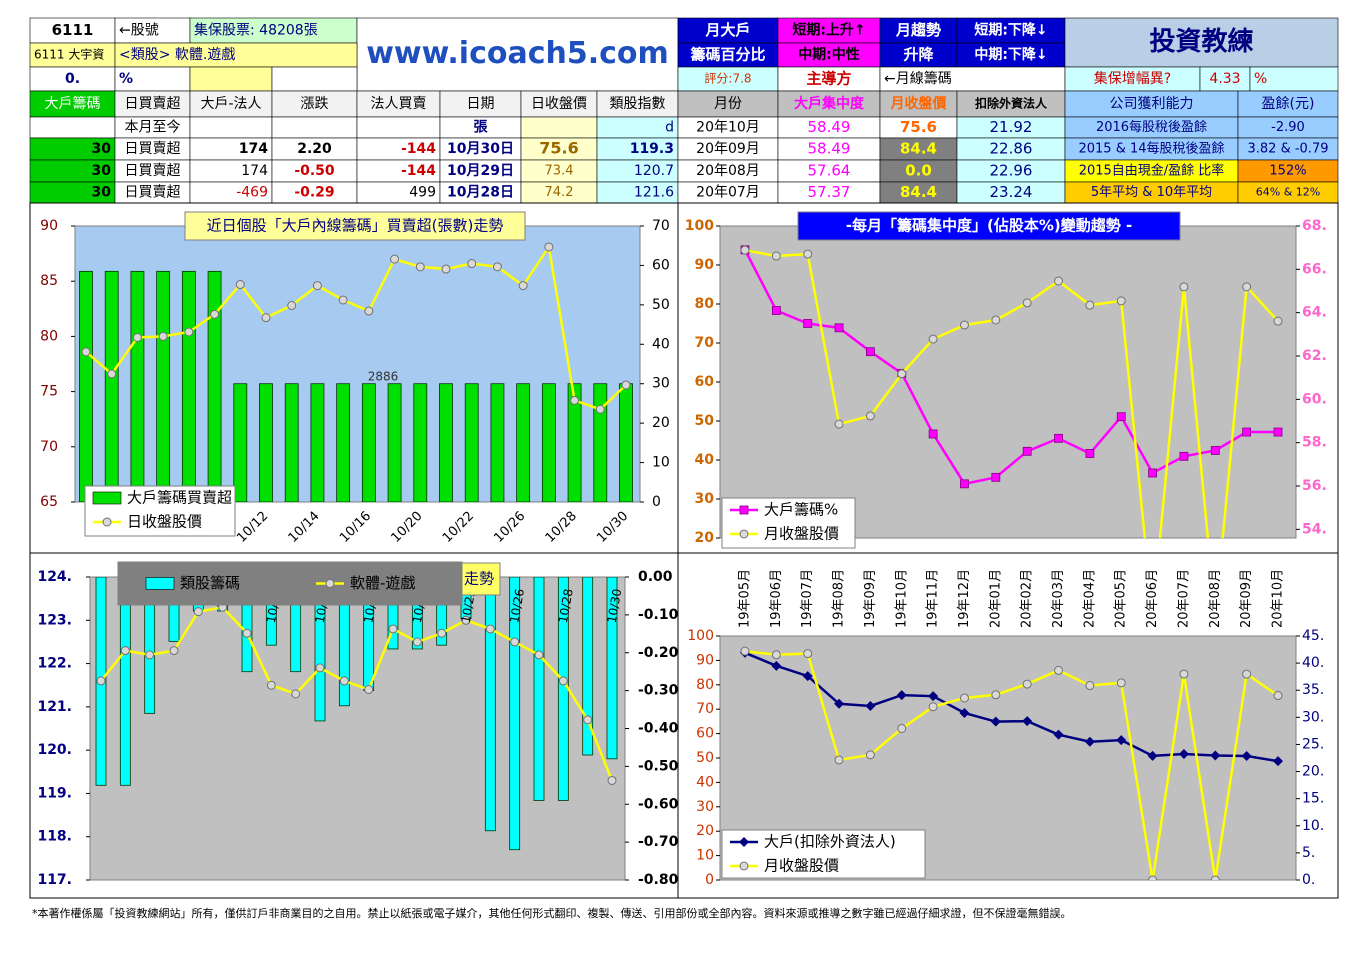  Describe the element at coordinates (1308, 880) in the screenshot. I see `y-tick-label: 0.` at that location.